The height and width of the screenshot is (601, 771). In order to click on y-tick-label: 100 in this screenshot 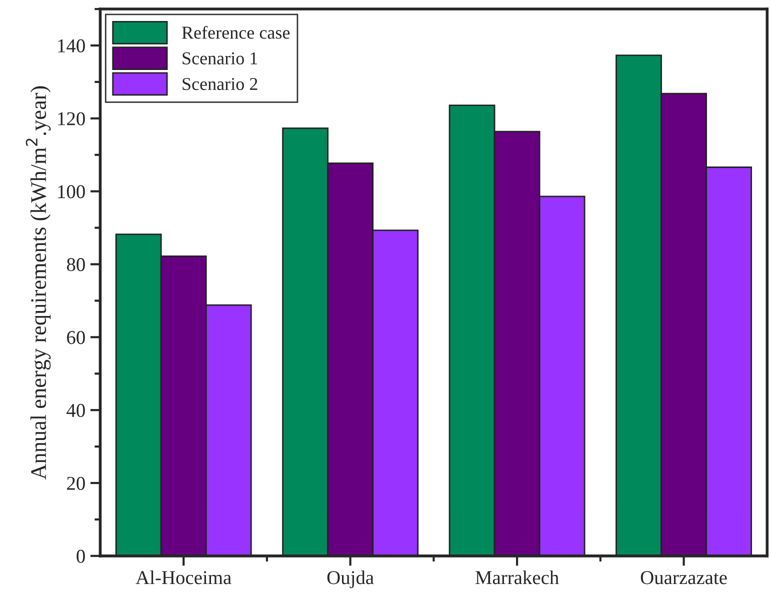, I will do `click(71, 191)`.